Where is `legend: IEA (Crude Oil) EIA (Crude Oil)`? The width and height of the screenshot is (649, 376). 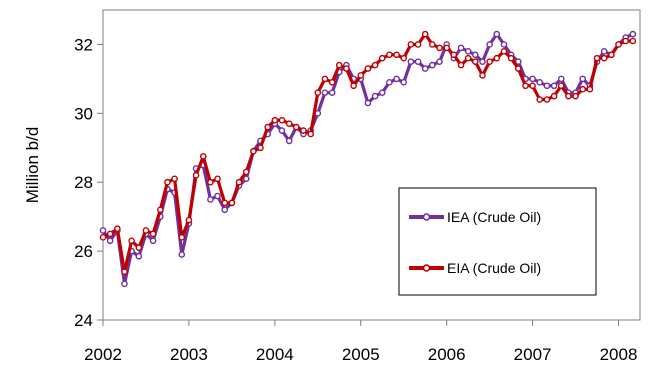
legend: IEA (Crude Oil) EIA (Crude Oil) is located at coordinates (497, 241).